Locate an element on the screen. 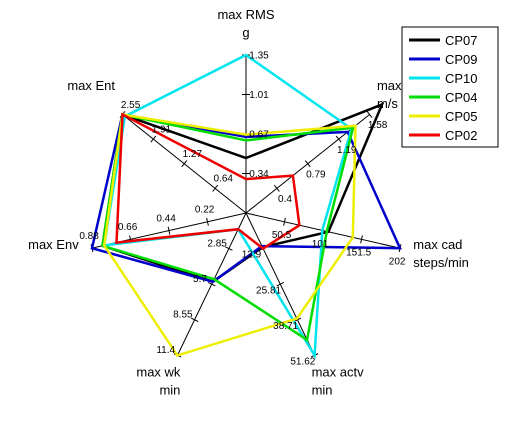  tick-label: 2.55 is located at coordinates (131, 105).